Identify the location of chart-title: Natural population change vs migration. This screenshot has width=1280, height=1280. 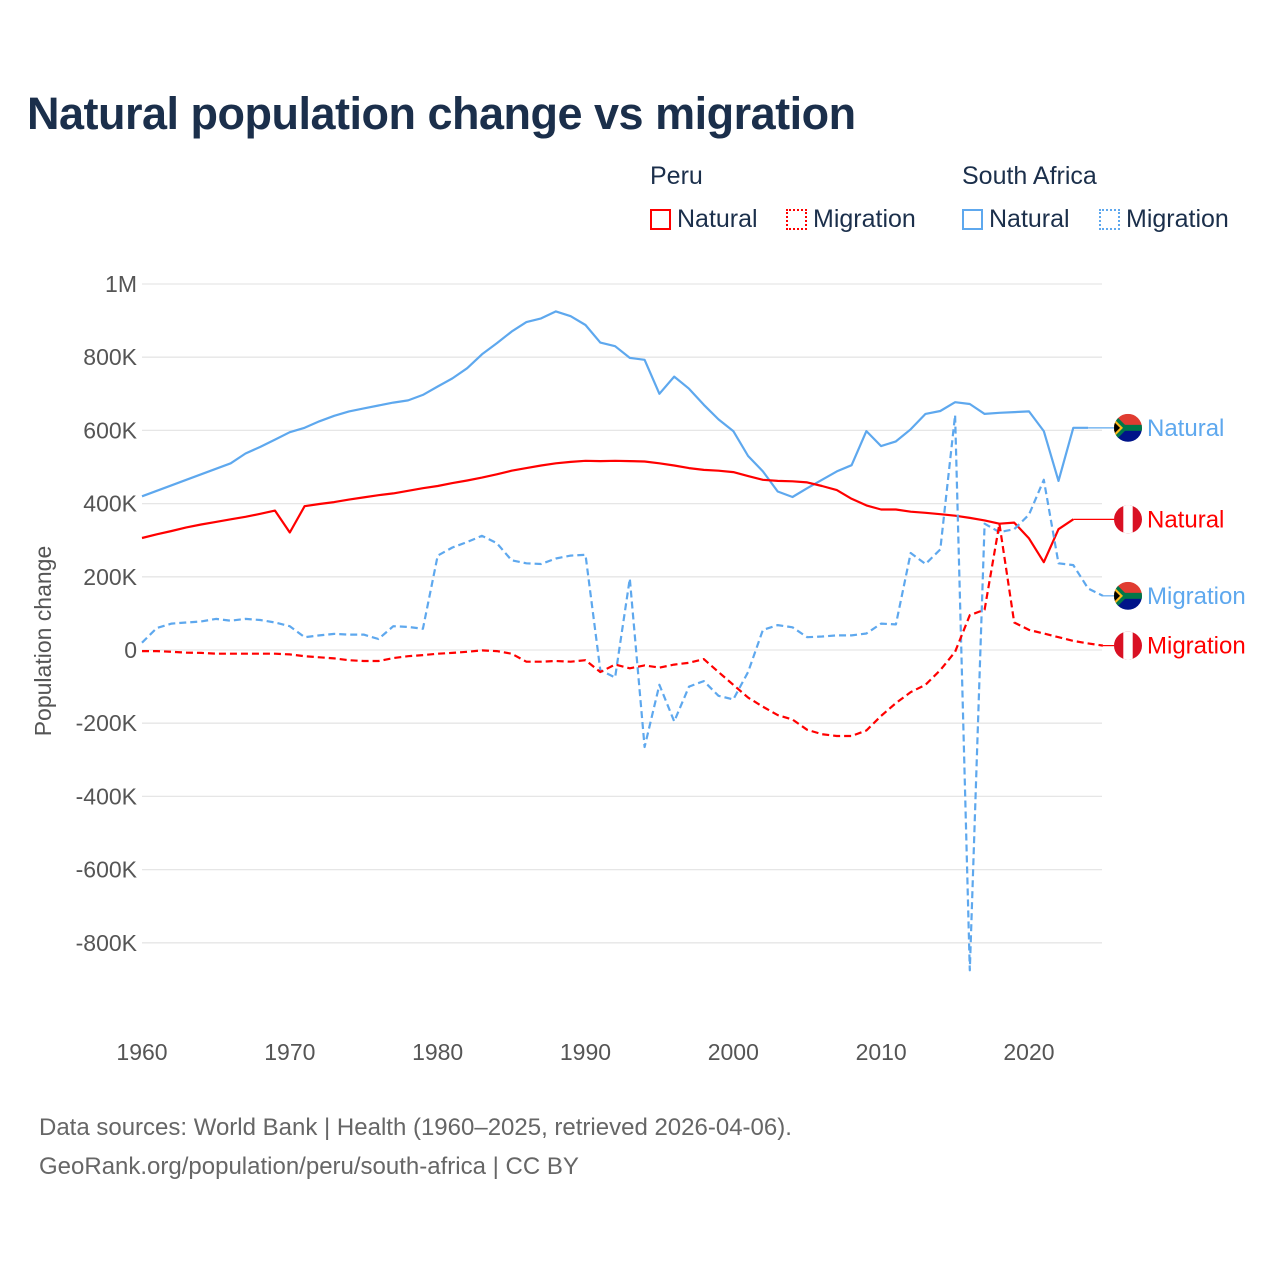
(441, 113).